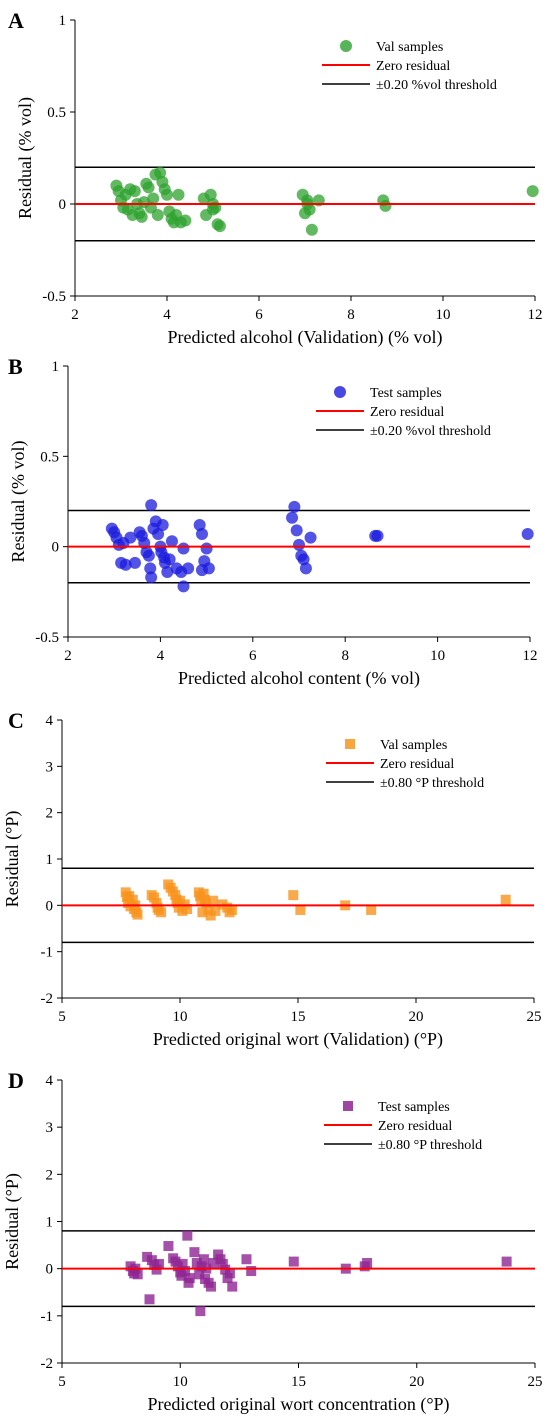  What do you see at coordinates (299, 678) in the screenshot?
I see `x-axis-label: Predicted alcohol content (% vol)` at bounding box center [299, 678].